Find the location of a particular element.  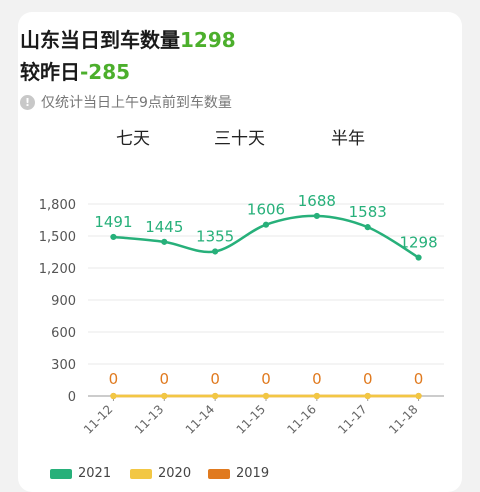

tab-half-year: 半年 is located at coordinates (348, 139).